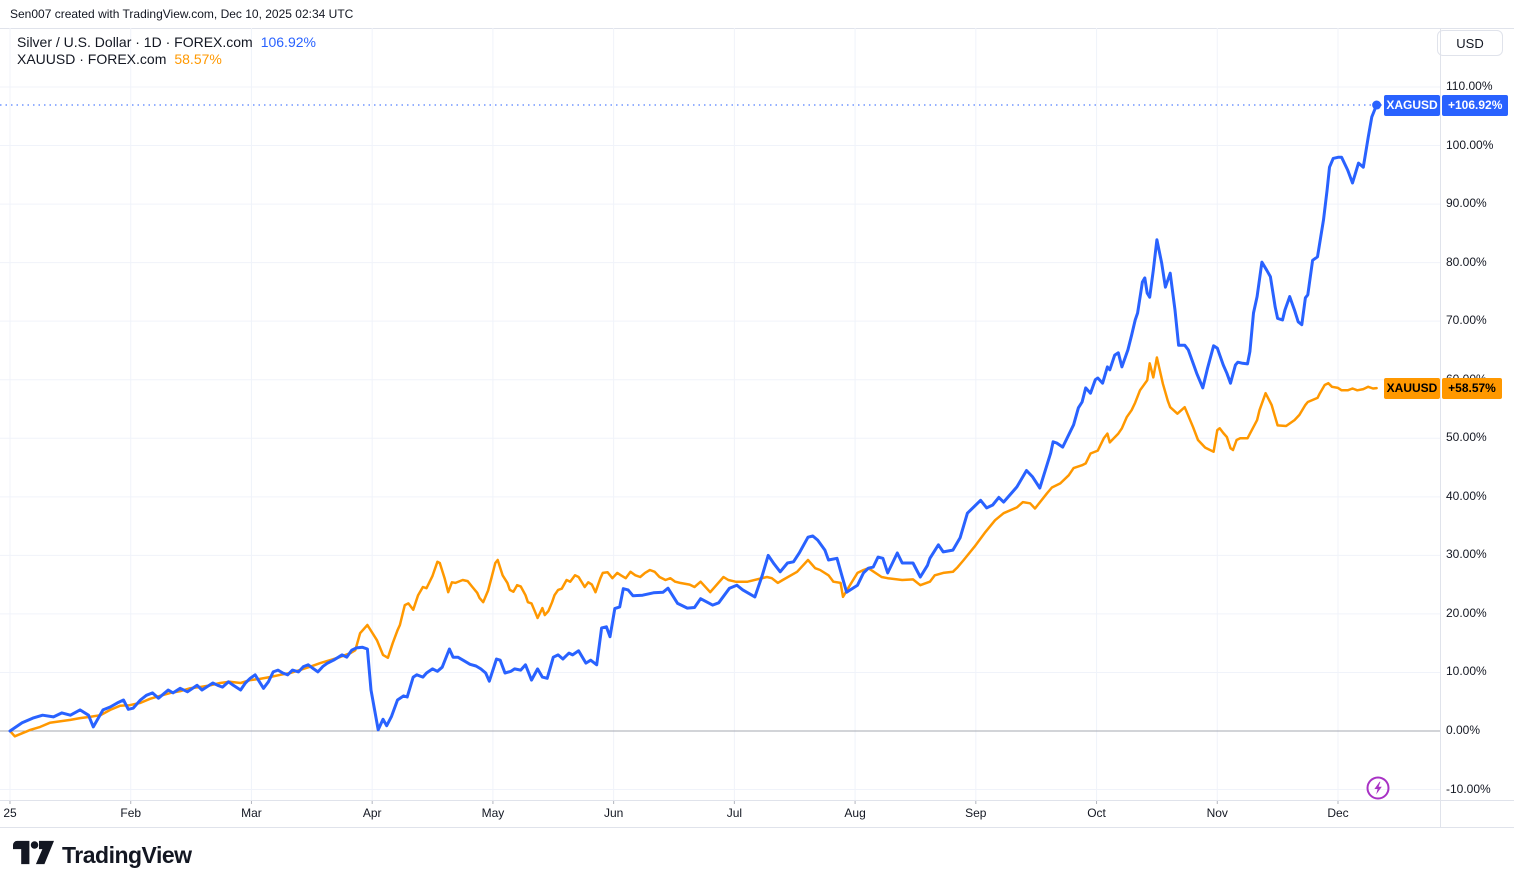 The width and height of the screenshot is (1514, 887). Describe the element at coordinates (1412, 105) in the screenshot. I see `xagusd-badge-symbol: XAGUSD` at that location.